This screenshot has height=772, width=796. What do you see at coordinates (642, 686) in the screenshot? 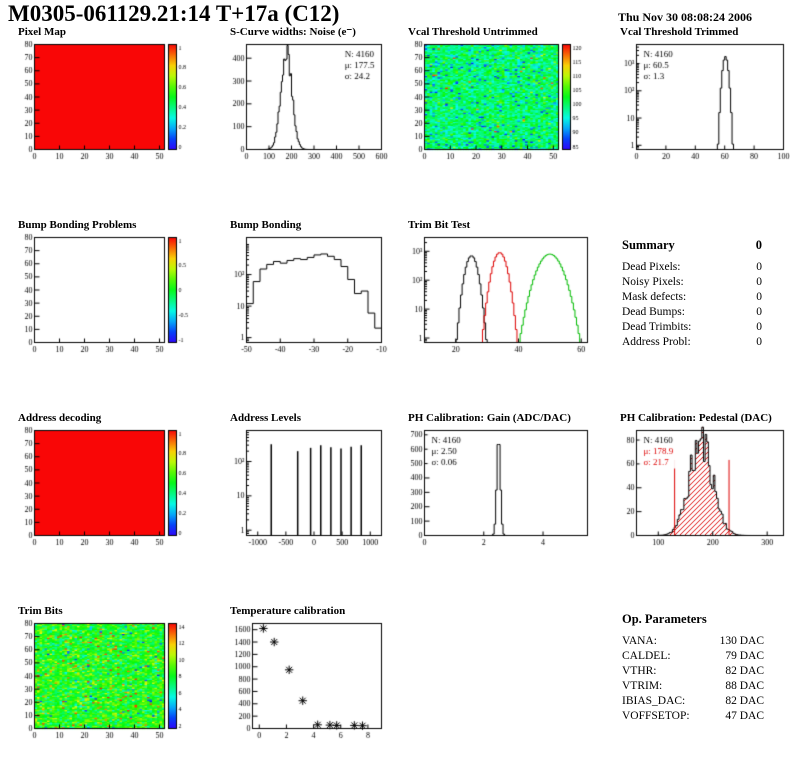
I see `op-parameter-label: VTRIM:` at bounding box center [642, 686].